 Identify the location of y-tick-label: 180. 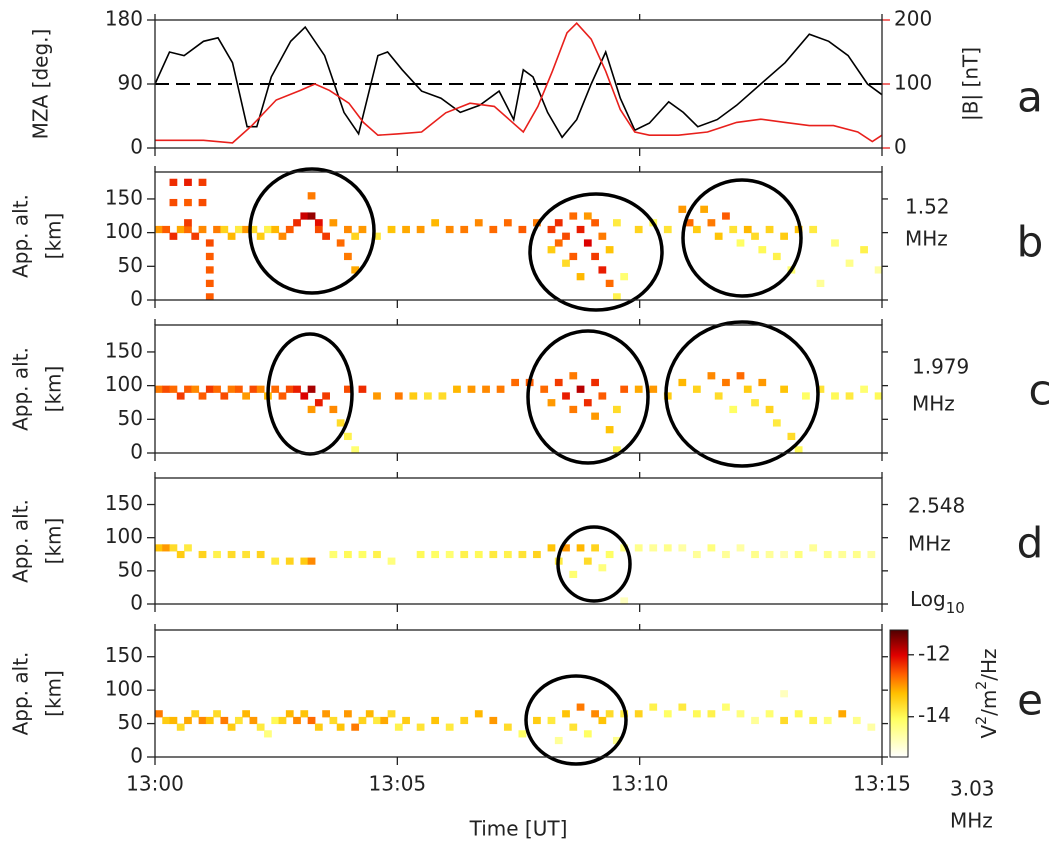
(124, 19).